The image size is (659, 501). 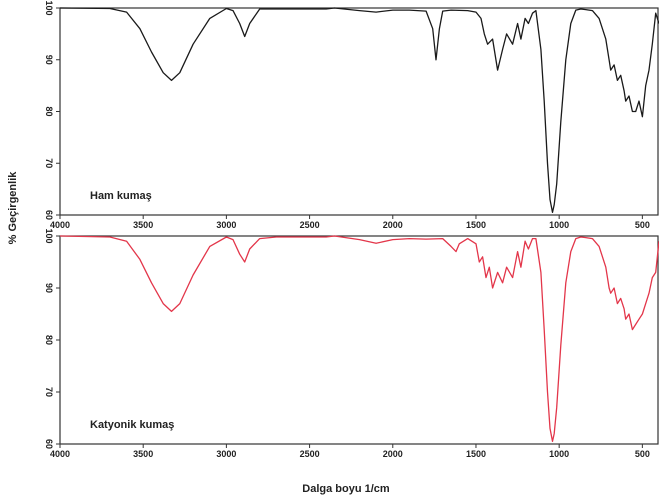 I want to click on panel-label: Ham kumaş, so click(x=121, y=196).